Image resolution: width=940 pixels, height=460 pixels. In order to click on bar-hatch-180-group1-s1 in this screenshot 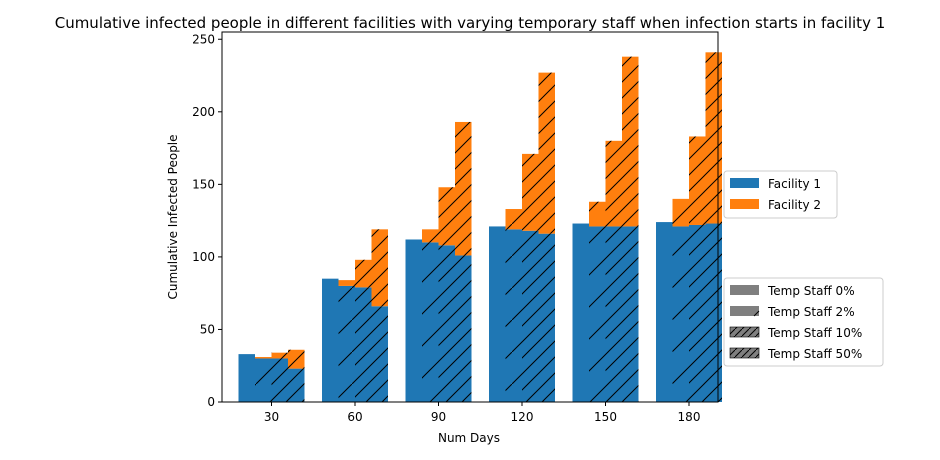, I will do `click(680, 212)`.